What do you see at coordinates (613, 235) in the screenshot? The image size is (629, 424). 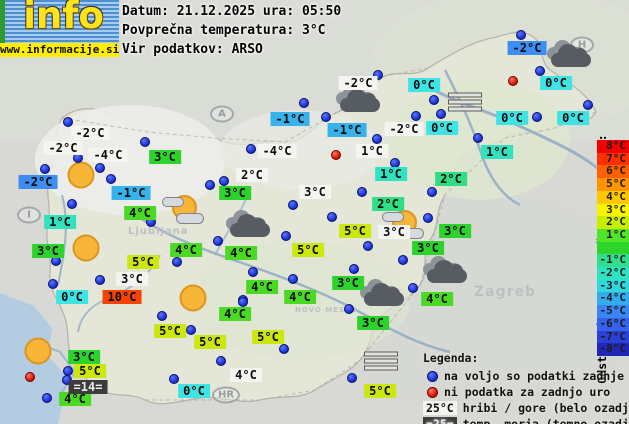 I see `scale-cell: 1°C` at bounding box center [613, 235].